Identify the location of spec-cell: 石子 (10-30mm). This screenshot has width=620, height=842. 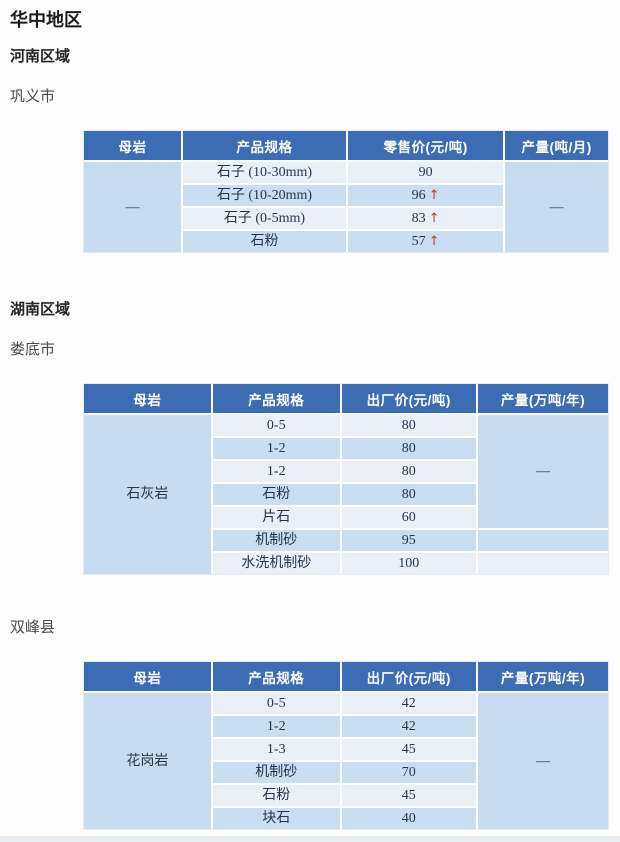
(263, 171).